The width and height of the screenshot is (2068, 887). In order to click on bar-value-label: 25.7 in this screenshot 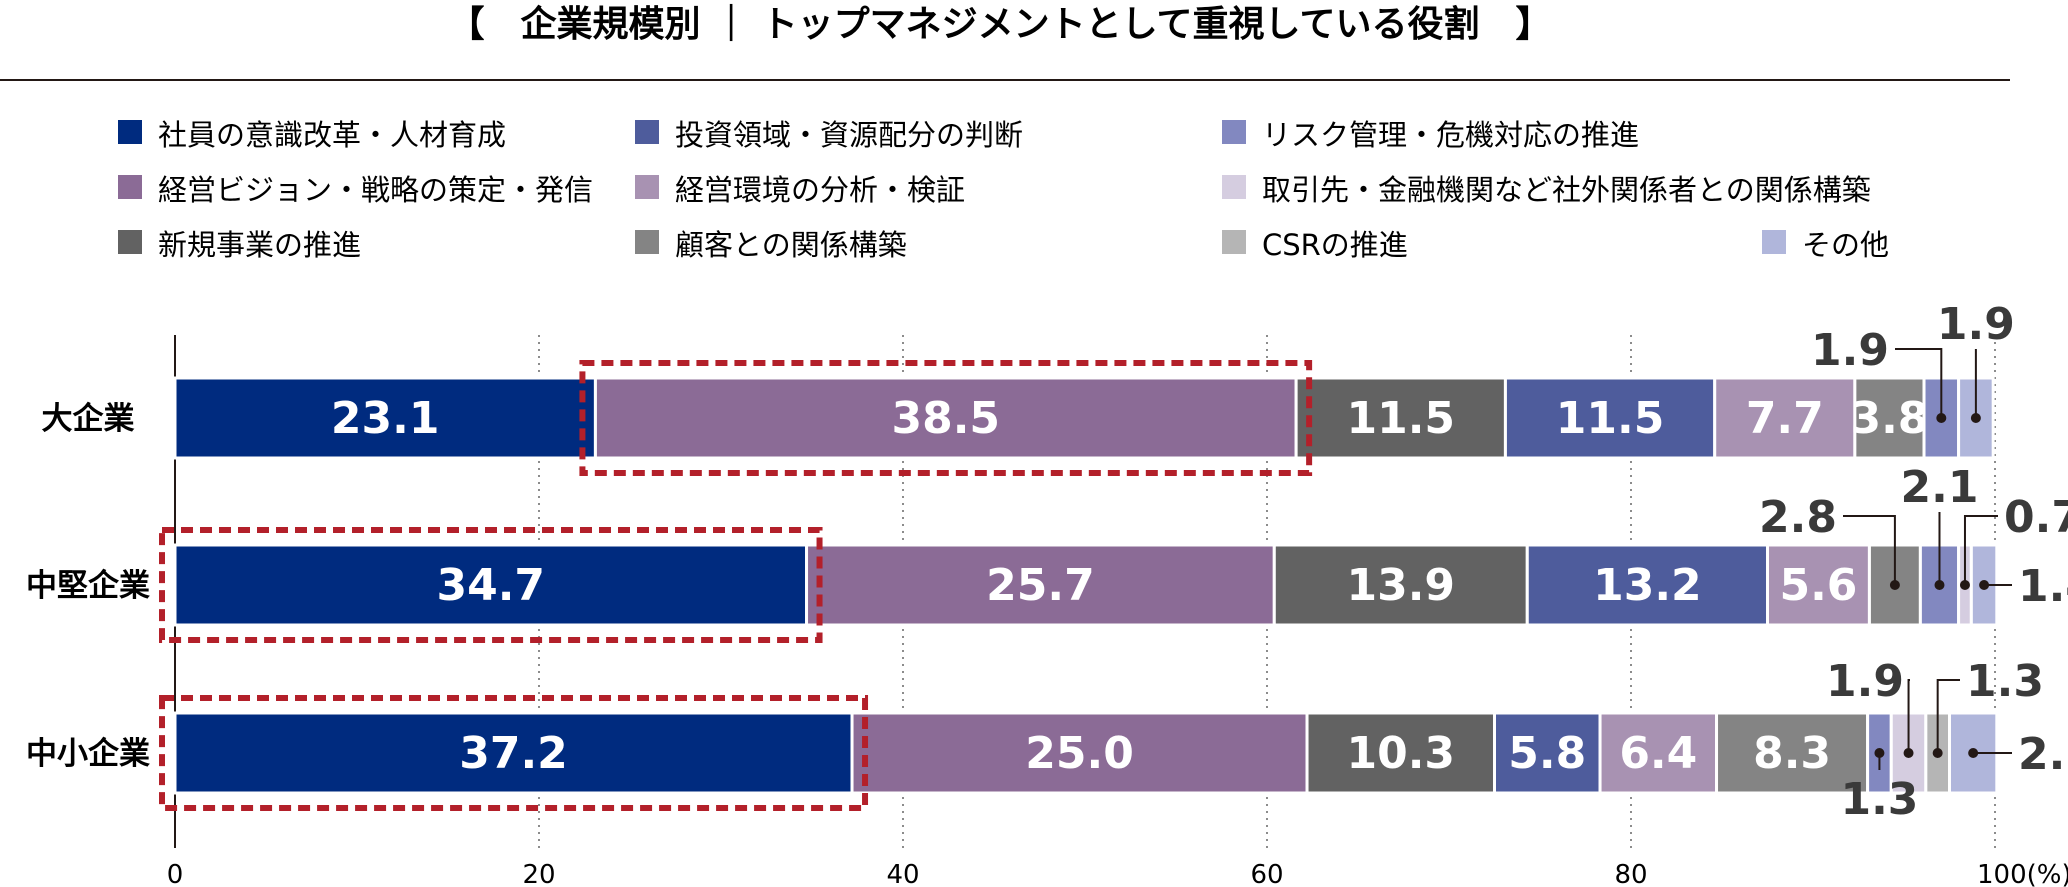, I will do `click(1040, 585)`.